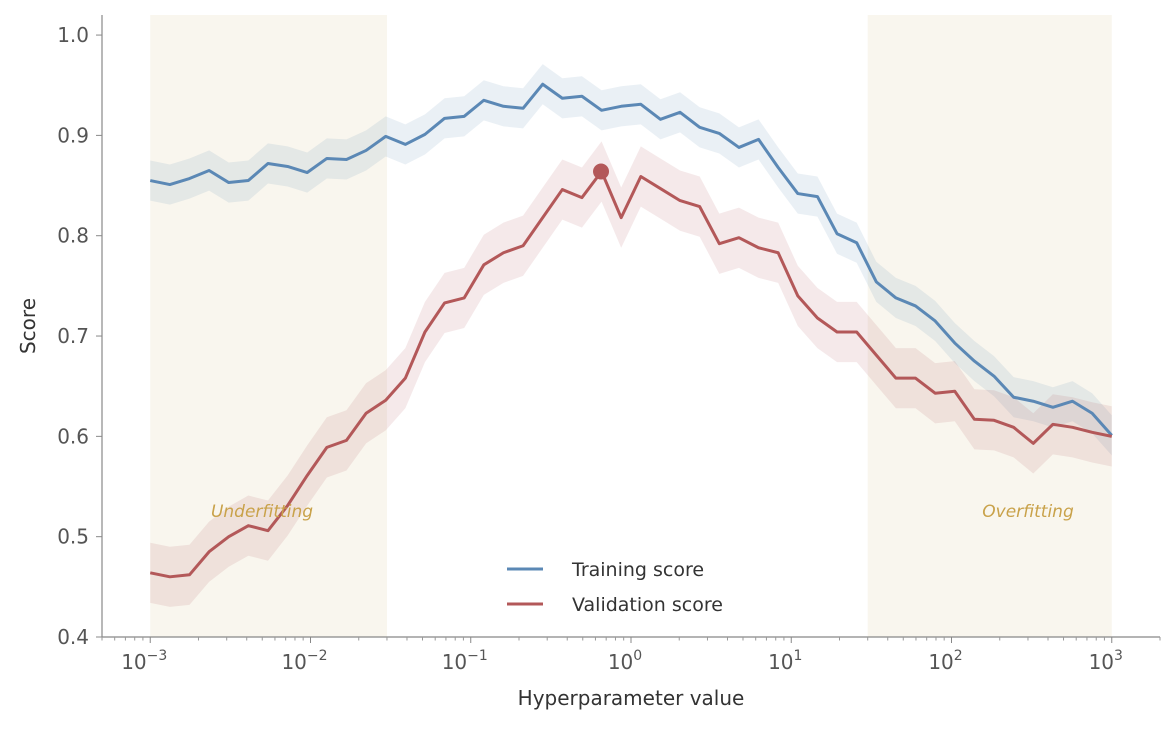 Image resolution: width=1175 pixels, height=730 pixels. I want to click on x-tick-label: 10⁻², so click(304, 661).